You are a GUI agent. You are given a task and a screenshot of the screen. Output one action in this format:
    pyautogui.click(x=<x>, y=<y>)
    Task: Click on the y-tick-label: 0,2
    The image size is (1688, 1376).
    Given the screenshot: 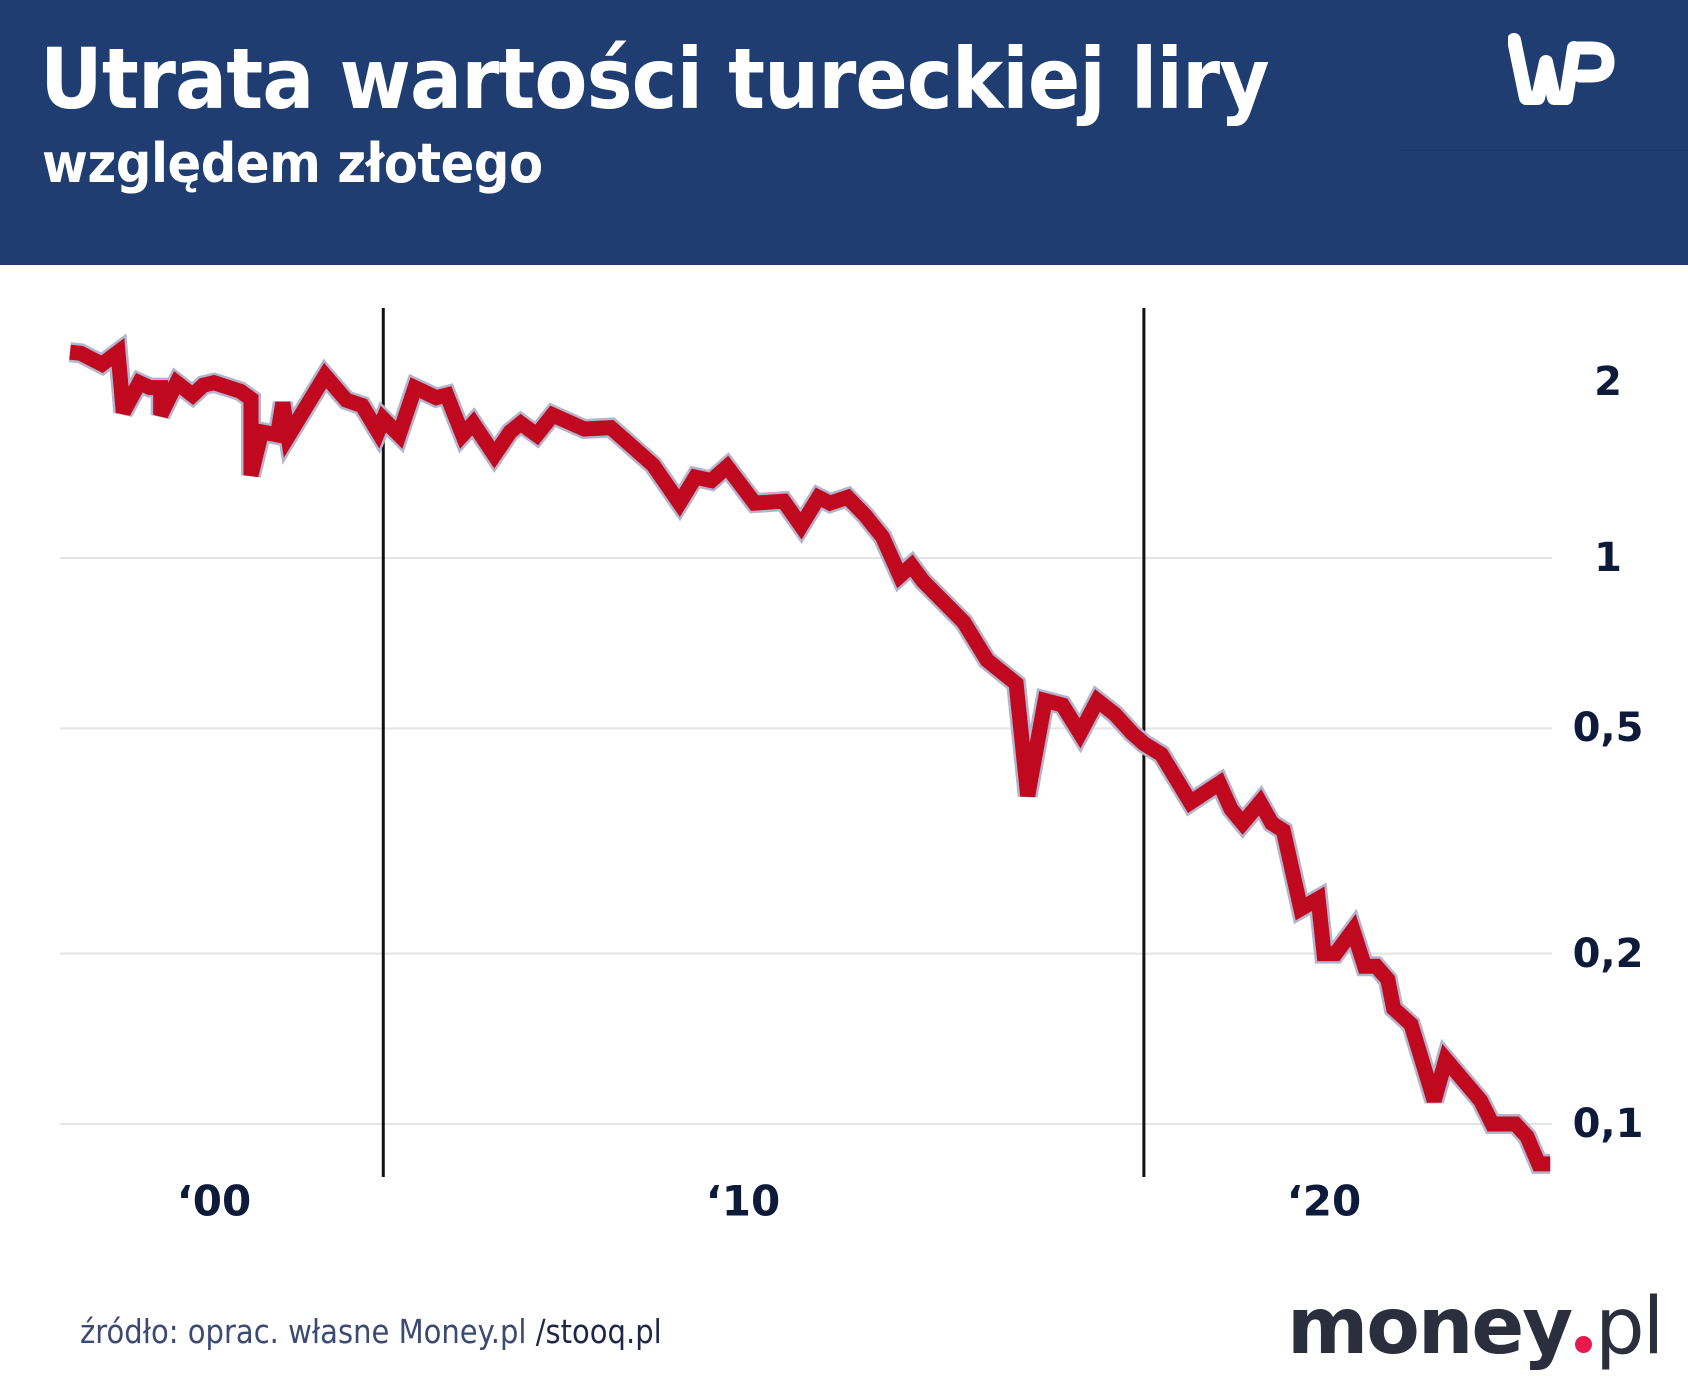 What is the action you would take?
    pyautogui.click(x=1608, y=953)
    